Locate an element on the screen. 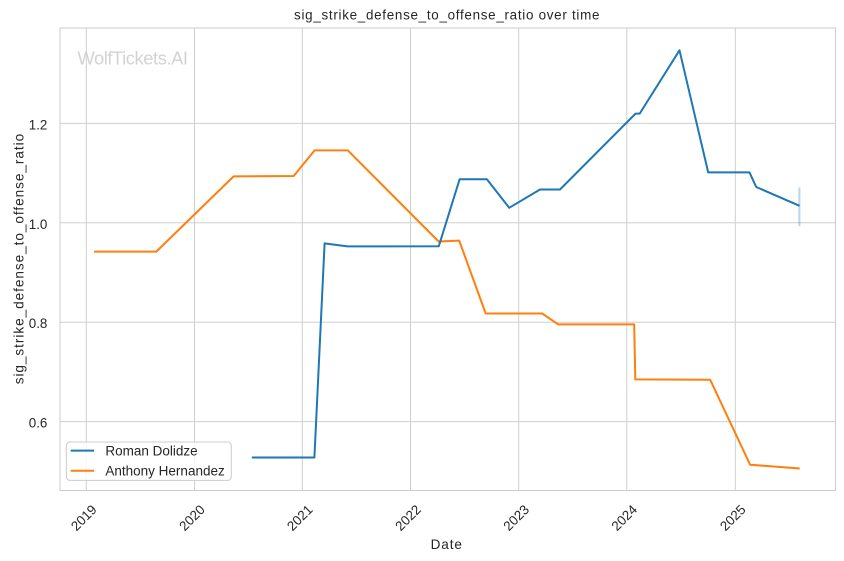 The width and height of the screenshot is (844, 561). svg-text: Roman Dolidze is located at coordinates (151, 450).